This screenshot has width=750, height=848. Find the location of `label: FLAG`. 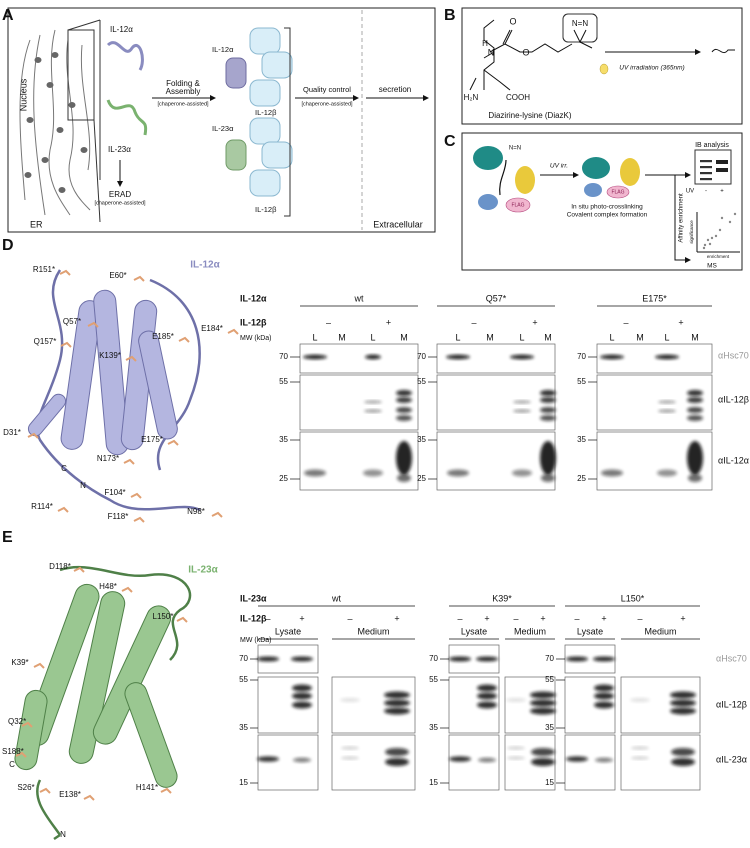

label: FLAG is located at coordinates (617, 192).